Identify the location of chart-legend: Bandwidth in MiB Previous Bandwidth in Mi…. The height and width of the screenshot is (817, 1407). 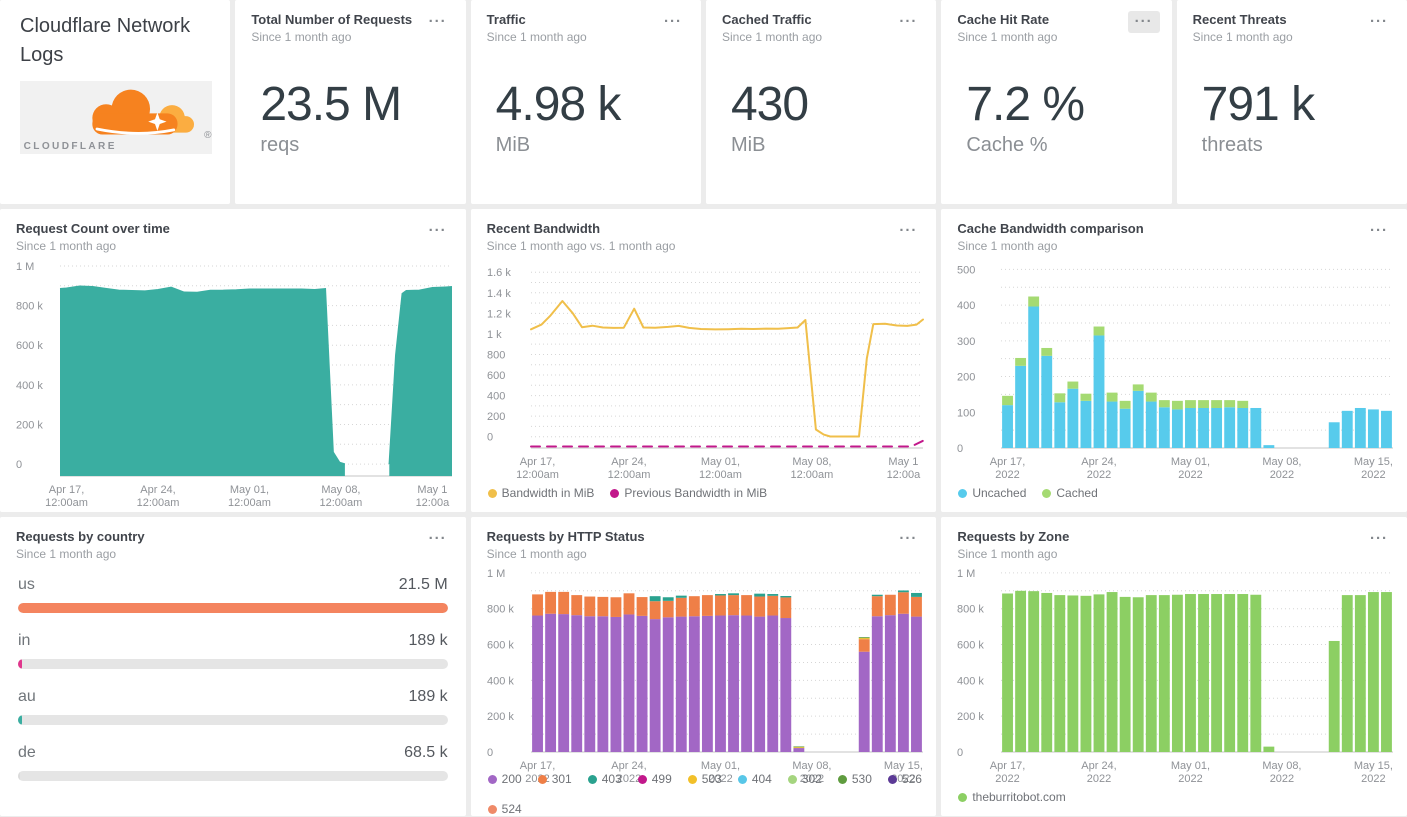
(704, 498).